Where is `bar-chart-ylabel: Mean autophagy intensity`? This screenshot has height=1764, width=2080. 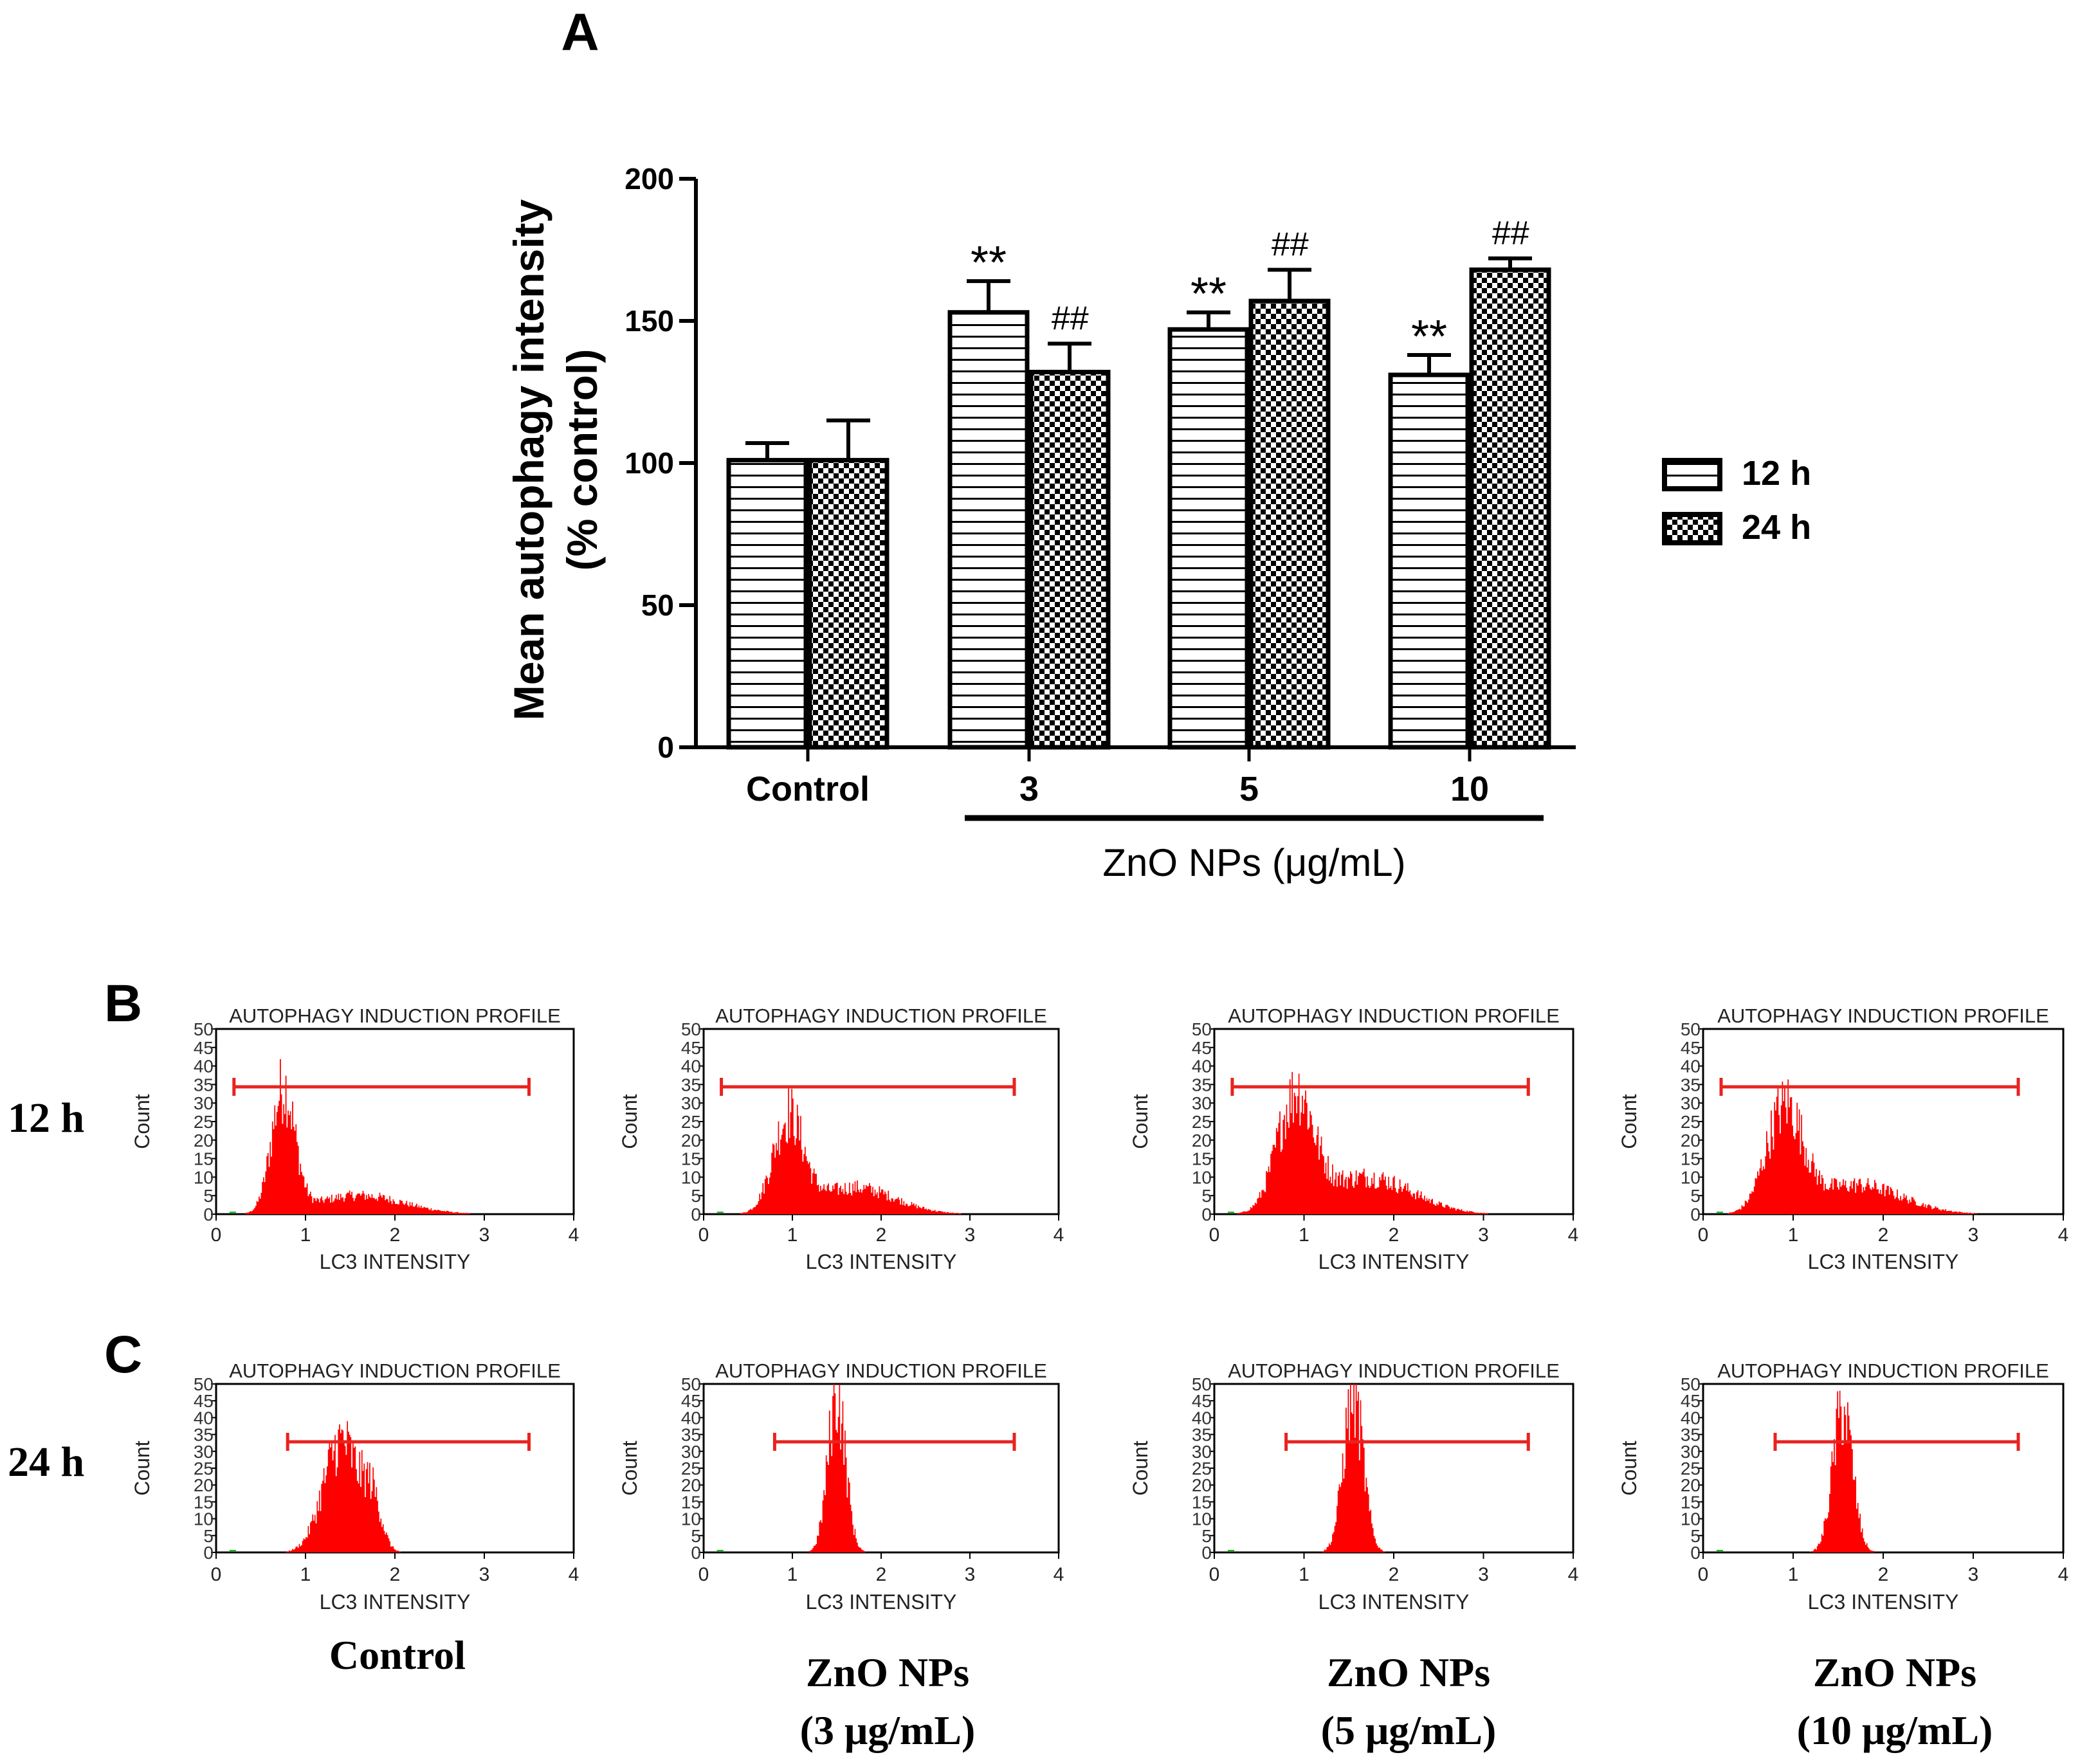 bar-chart-ylabel: Mean autophagy intensity is located at coordinates (528, 459).